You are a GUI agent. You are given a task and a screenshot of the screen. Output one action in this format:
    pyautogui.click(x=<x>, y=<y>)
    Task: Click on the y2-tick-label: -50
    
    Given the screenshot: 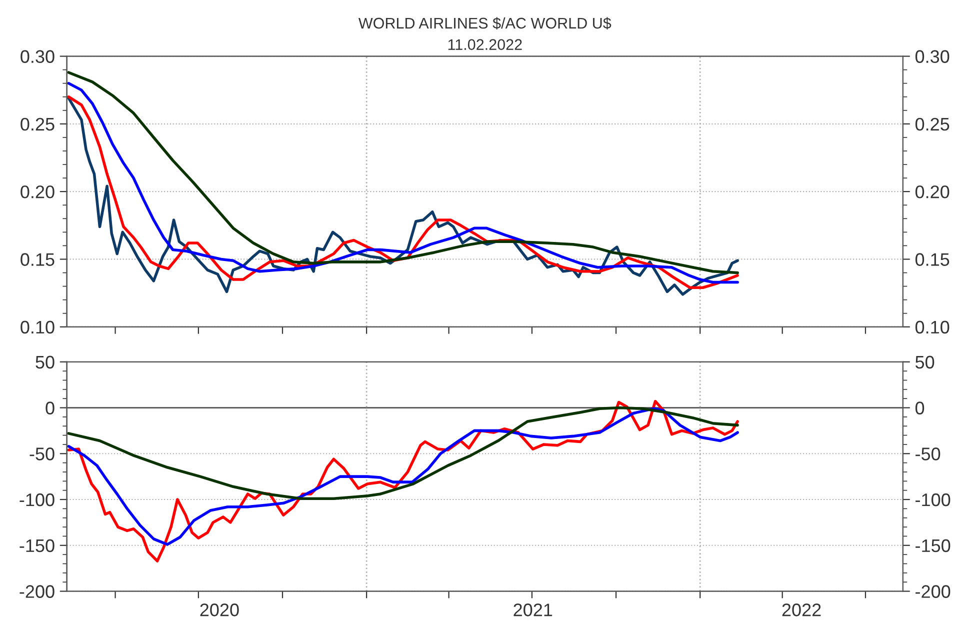 What is the action you would take?
    pyautogui.click(x=928, y=454)
    